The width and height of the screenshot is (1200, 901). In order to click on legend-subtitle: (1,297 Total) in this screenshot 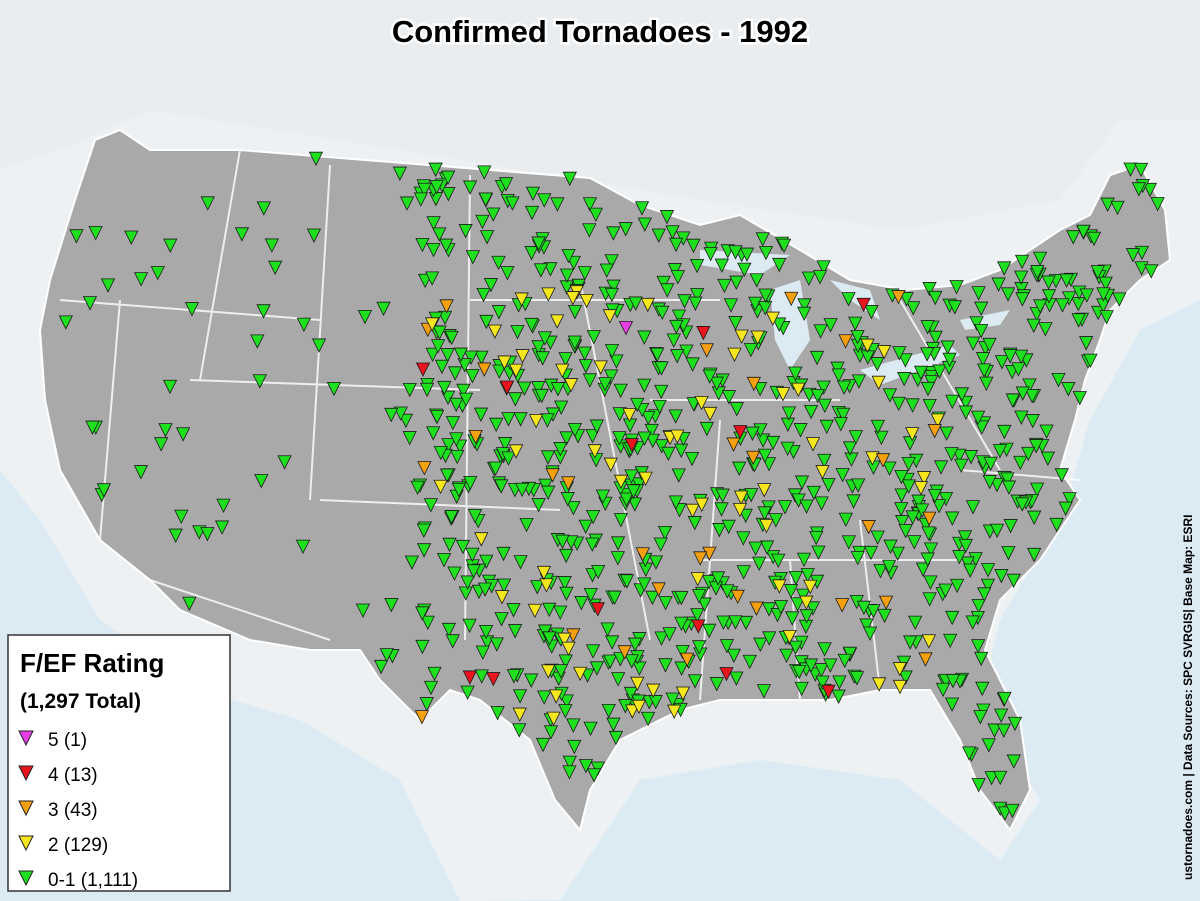, I will do `click(80, 701)`.